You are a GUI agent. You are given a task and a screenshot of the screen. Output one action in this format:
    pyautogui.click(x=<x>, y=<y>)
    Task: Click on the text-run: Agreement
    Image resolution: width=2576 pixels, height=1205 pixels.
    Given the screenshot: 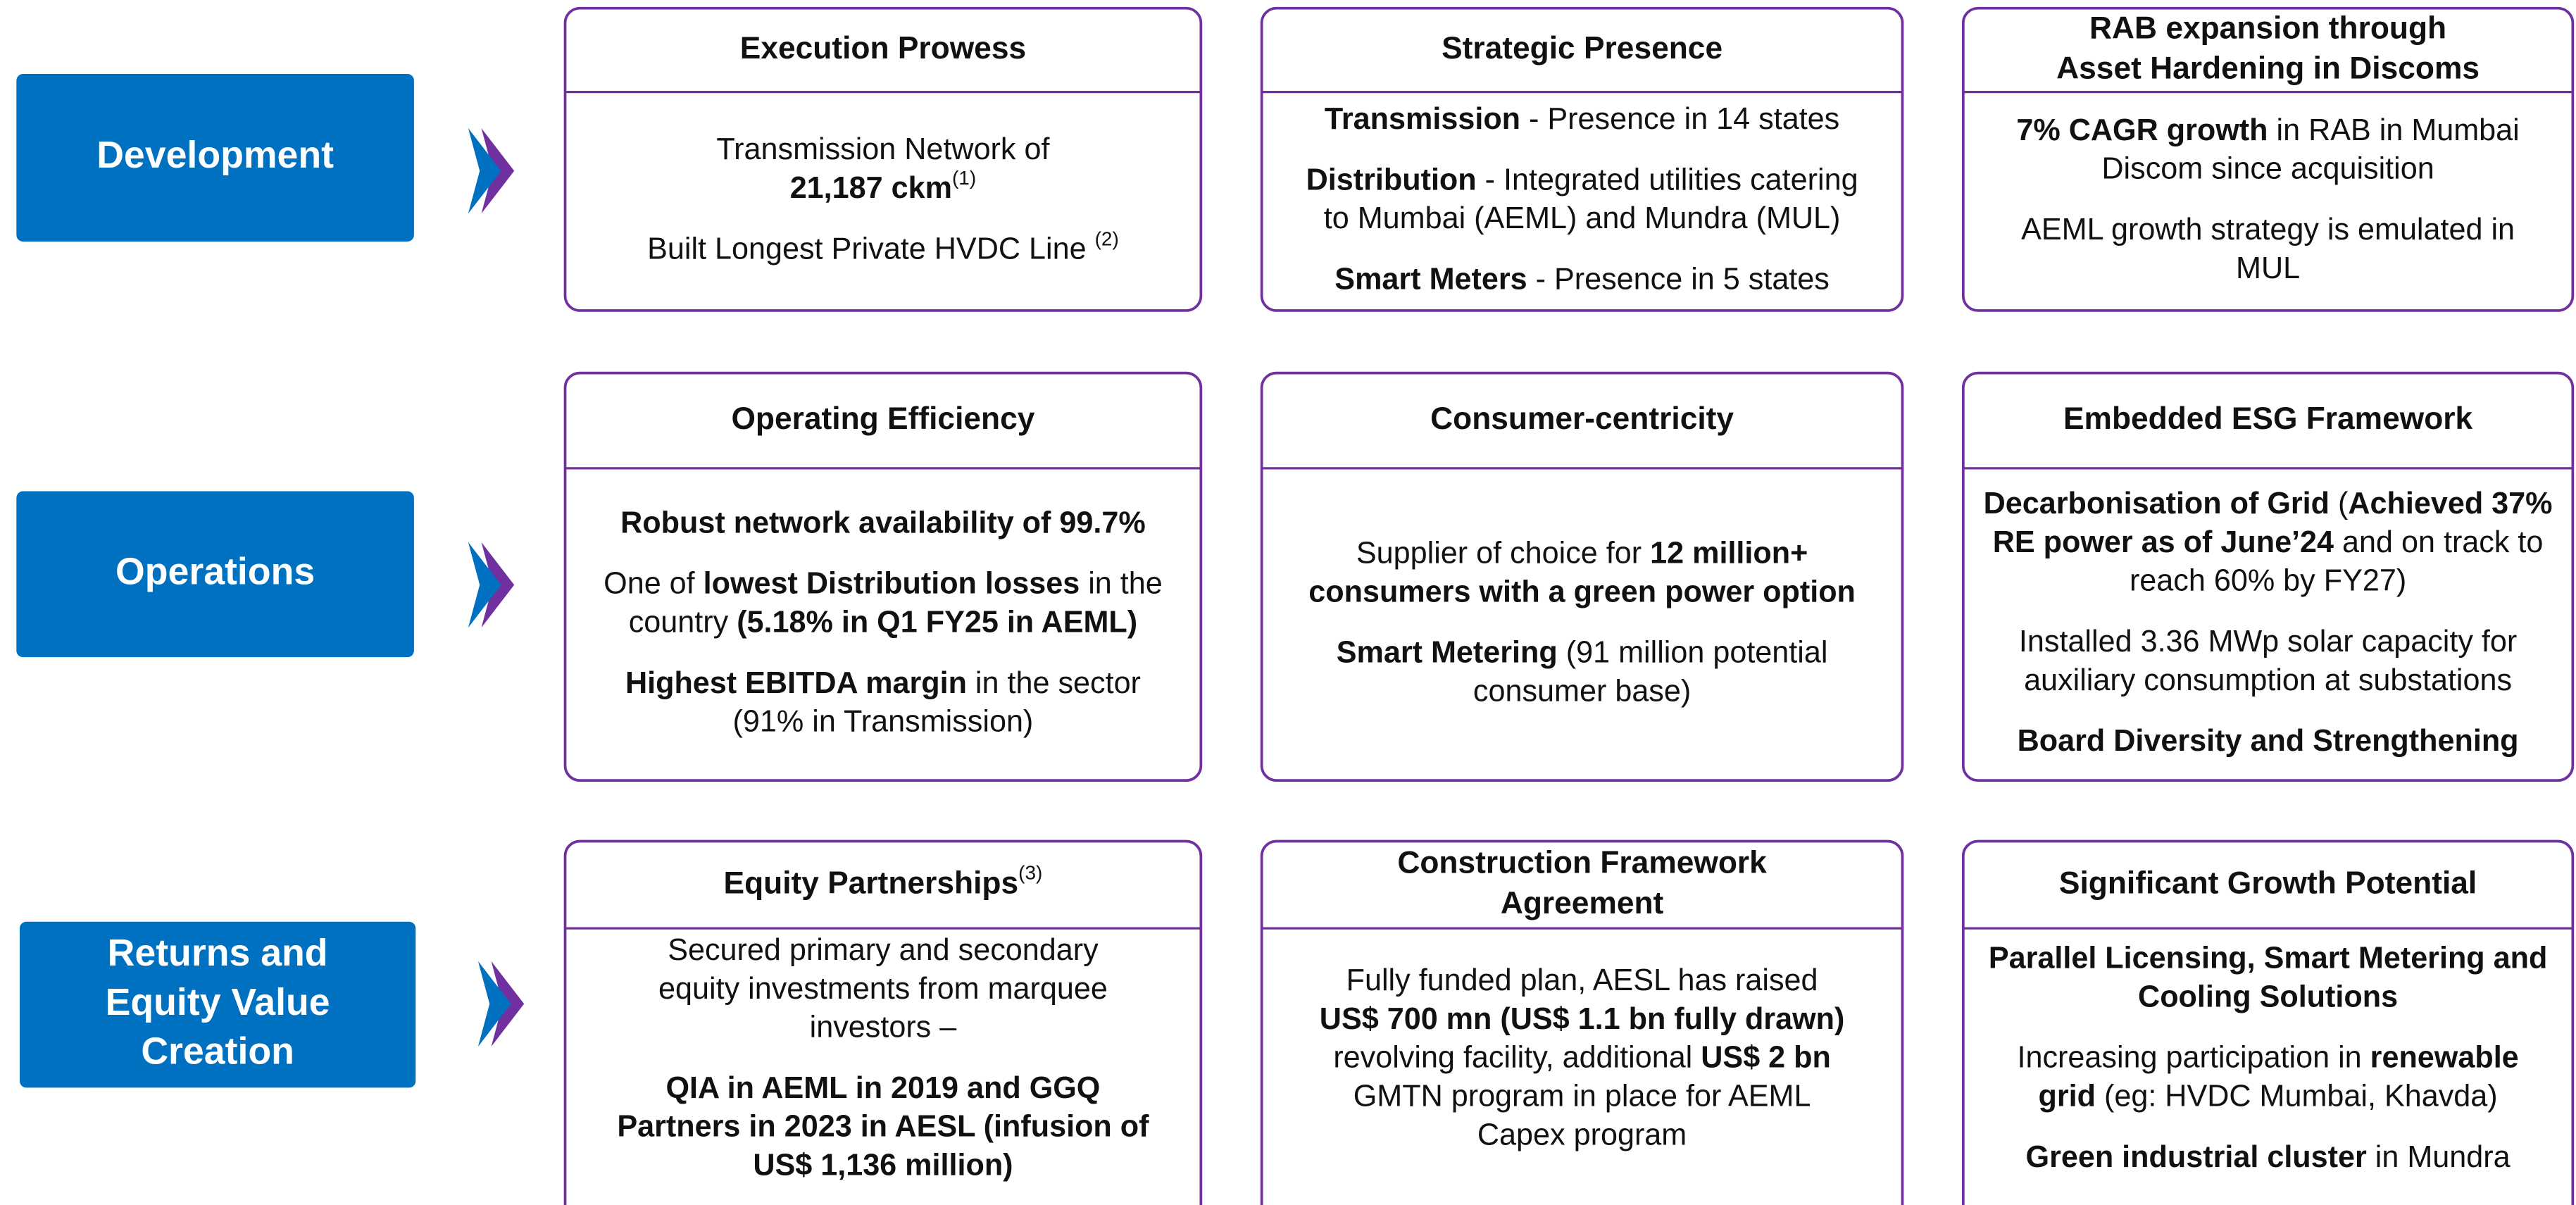 What is the action you would take?
    pyautogui.click(x=1582, y=903)
    